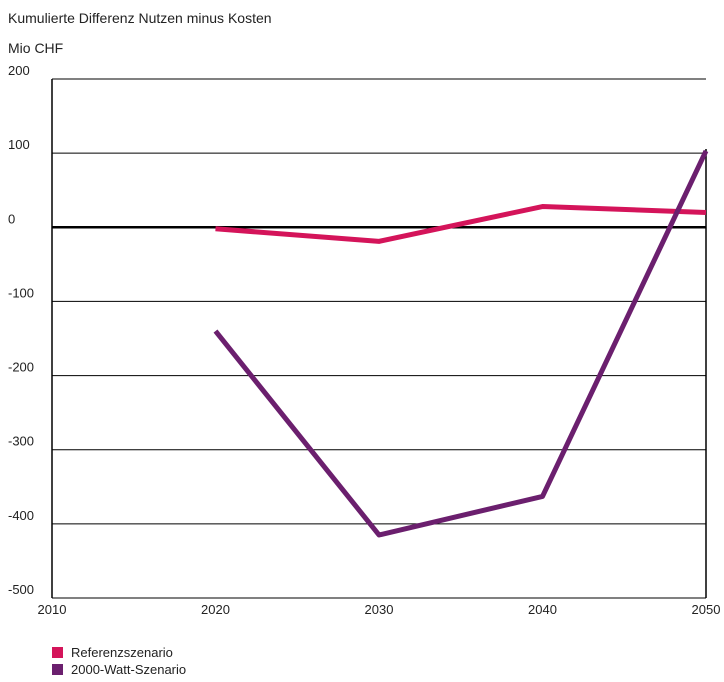 This screenshot has width=724, height=682. What do you see at coordinates (11, 218) in the screenshot?
I see `y-tick-label-0: 0` at bounding box center [11, 218].